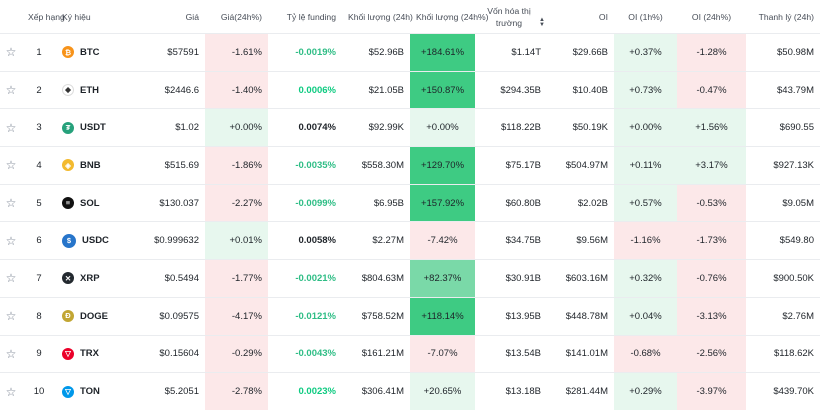 This screenshot has width=820, height=410. What do you see at coordinates (96, 202) in the screenshot?
I see `symbol-cell: ≡ SOL` at bounding box center [96, 202].